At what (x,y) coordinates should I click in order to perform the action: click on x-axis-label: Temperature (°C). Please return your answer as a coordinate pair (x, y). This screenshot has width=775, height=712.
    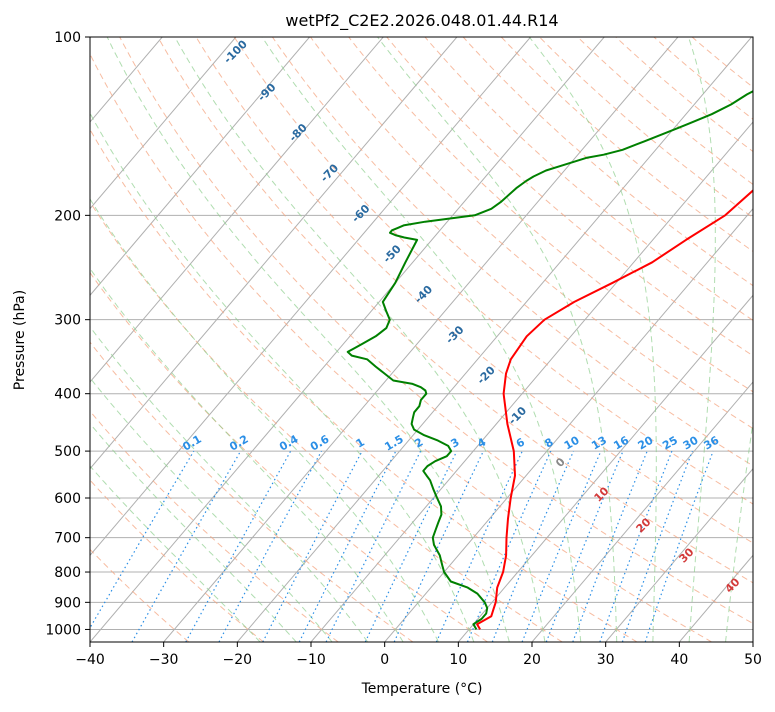
    Looking at the image, I should click on (422, 689).